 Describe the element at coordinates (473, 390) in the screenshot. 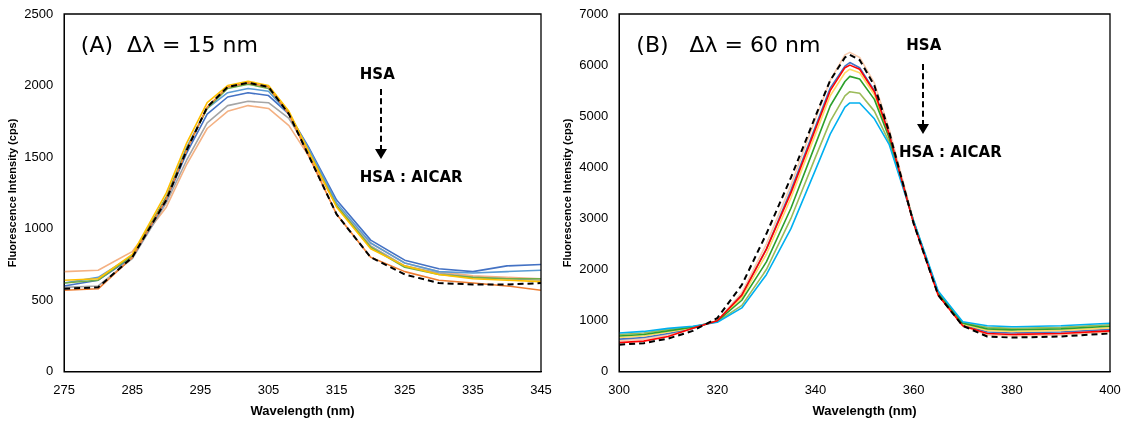

I see `x-tick-label: 335` at that location.